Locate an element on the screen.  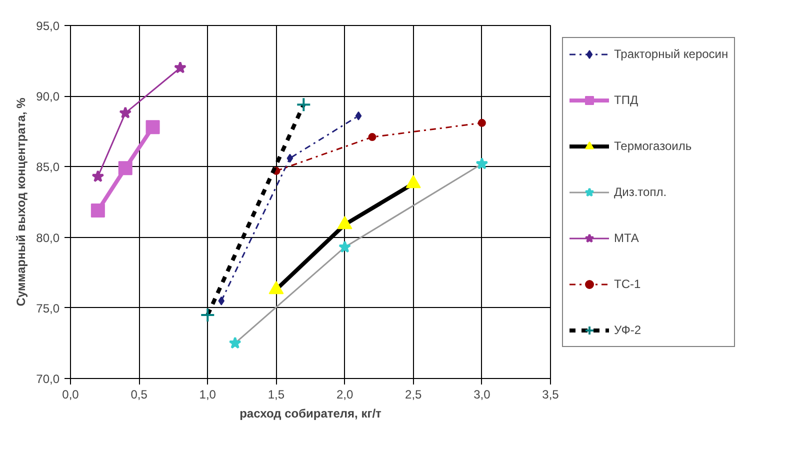
x-tick-label: 2,0 is located at coordinates (345, 395).